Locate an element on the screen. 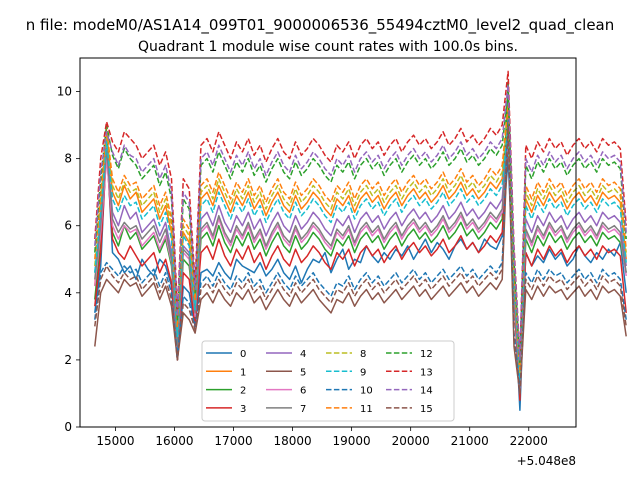  legend-label-6: 6 is located at coordinates (303, 391).